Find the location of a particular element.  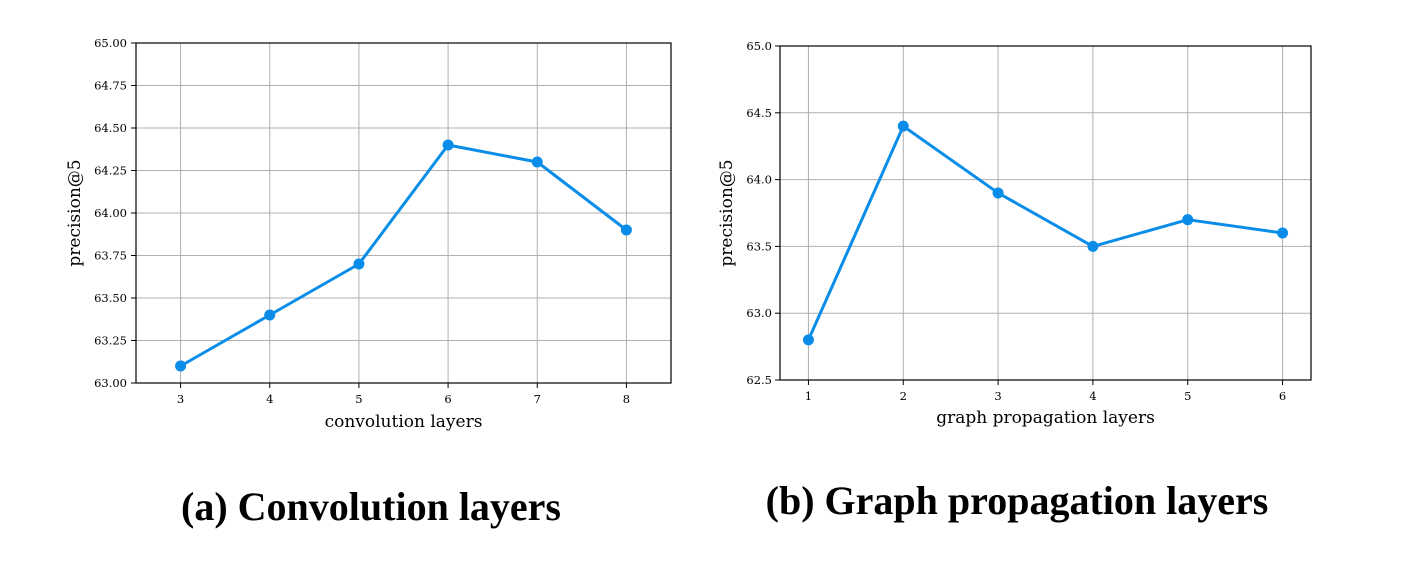

y-tick-label: 64.50 is located at coordinates (110, 128).